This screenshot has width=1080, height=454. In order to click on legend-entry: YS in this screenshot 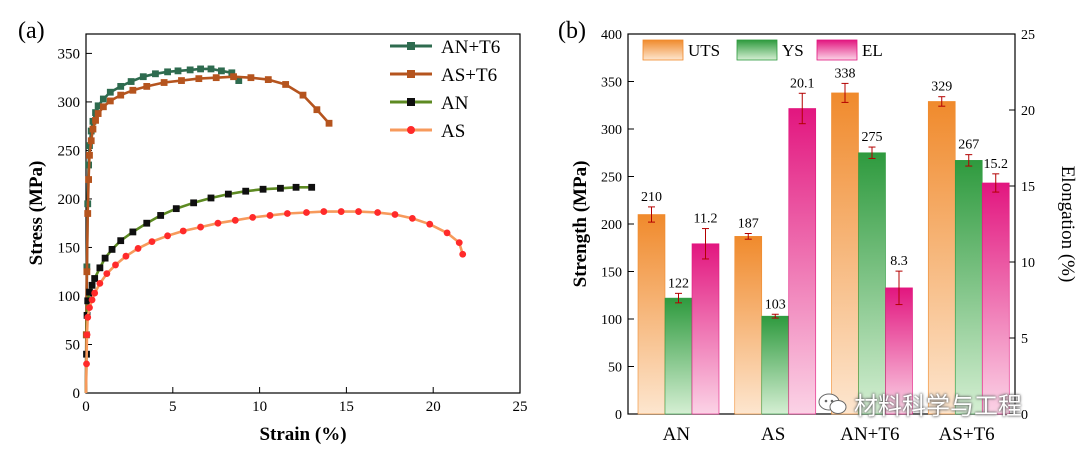, I will do `click(793, 50)`.